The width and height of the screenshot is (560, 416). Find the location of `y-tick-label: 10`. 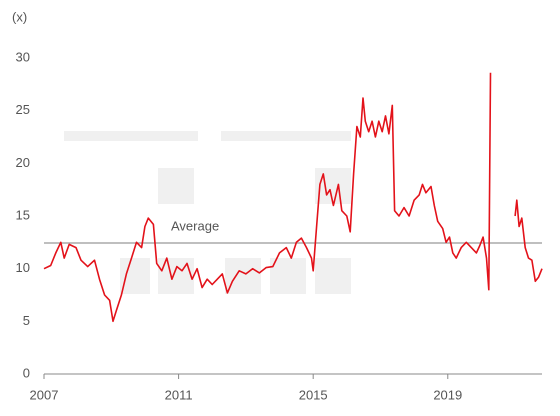

y-tick-label: 10 is located at coordinates (23, 267).